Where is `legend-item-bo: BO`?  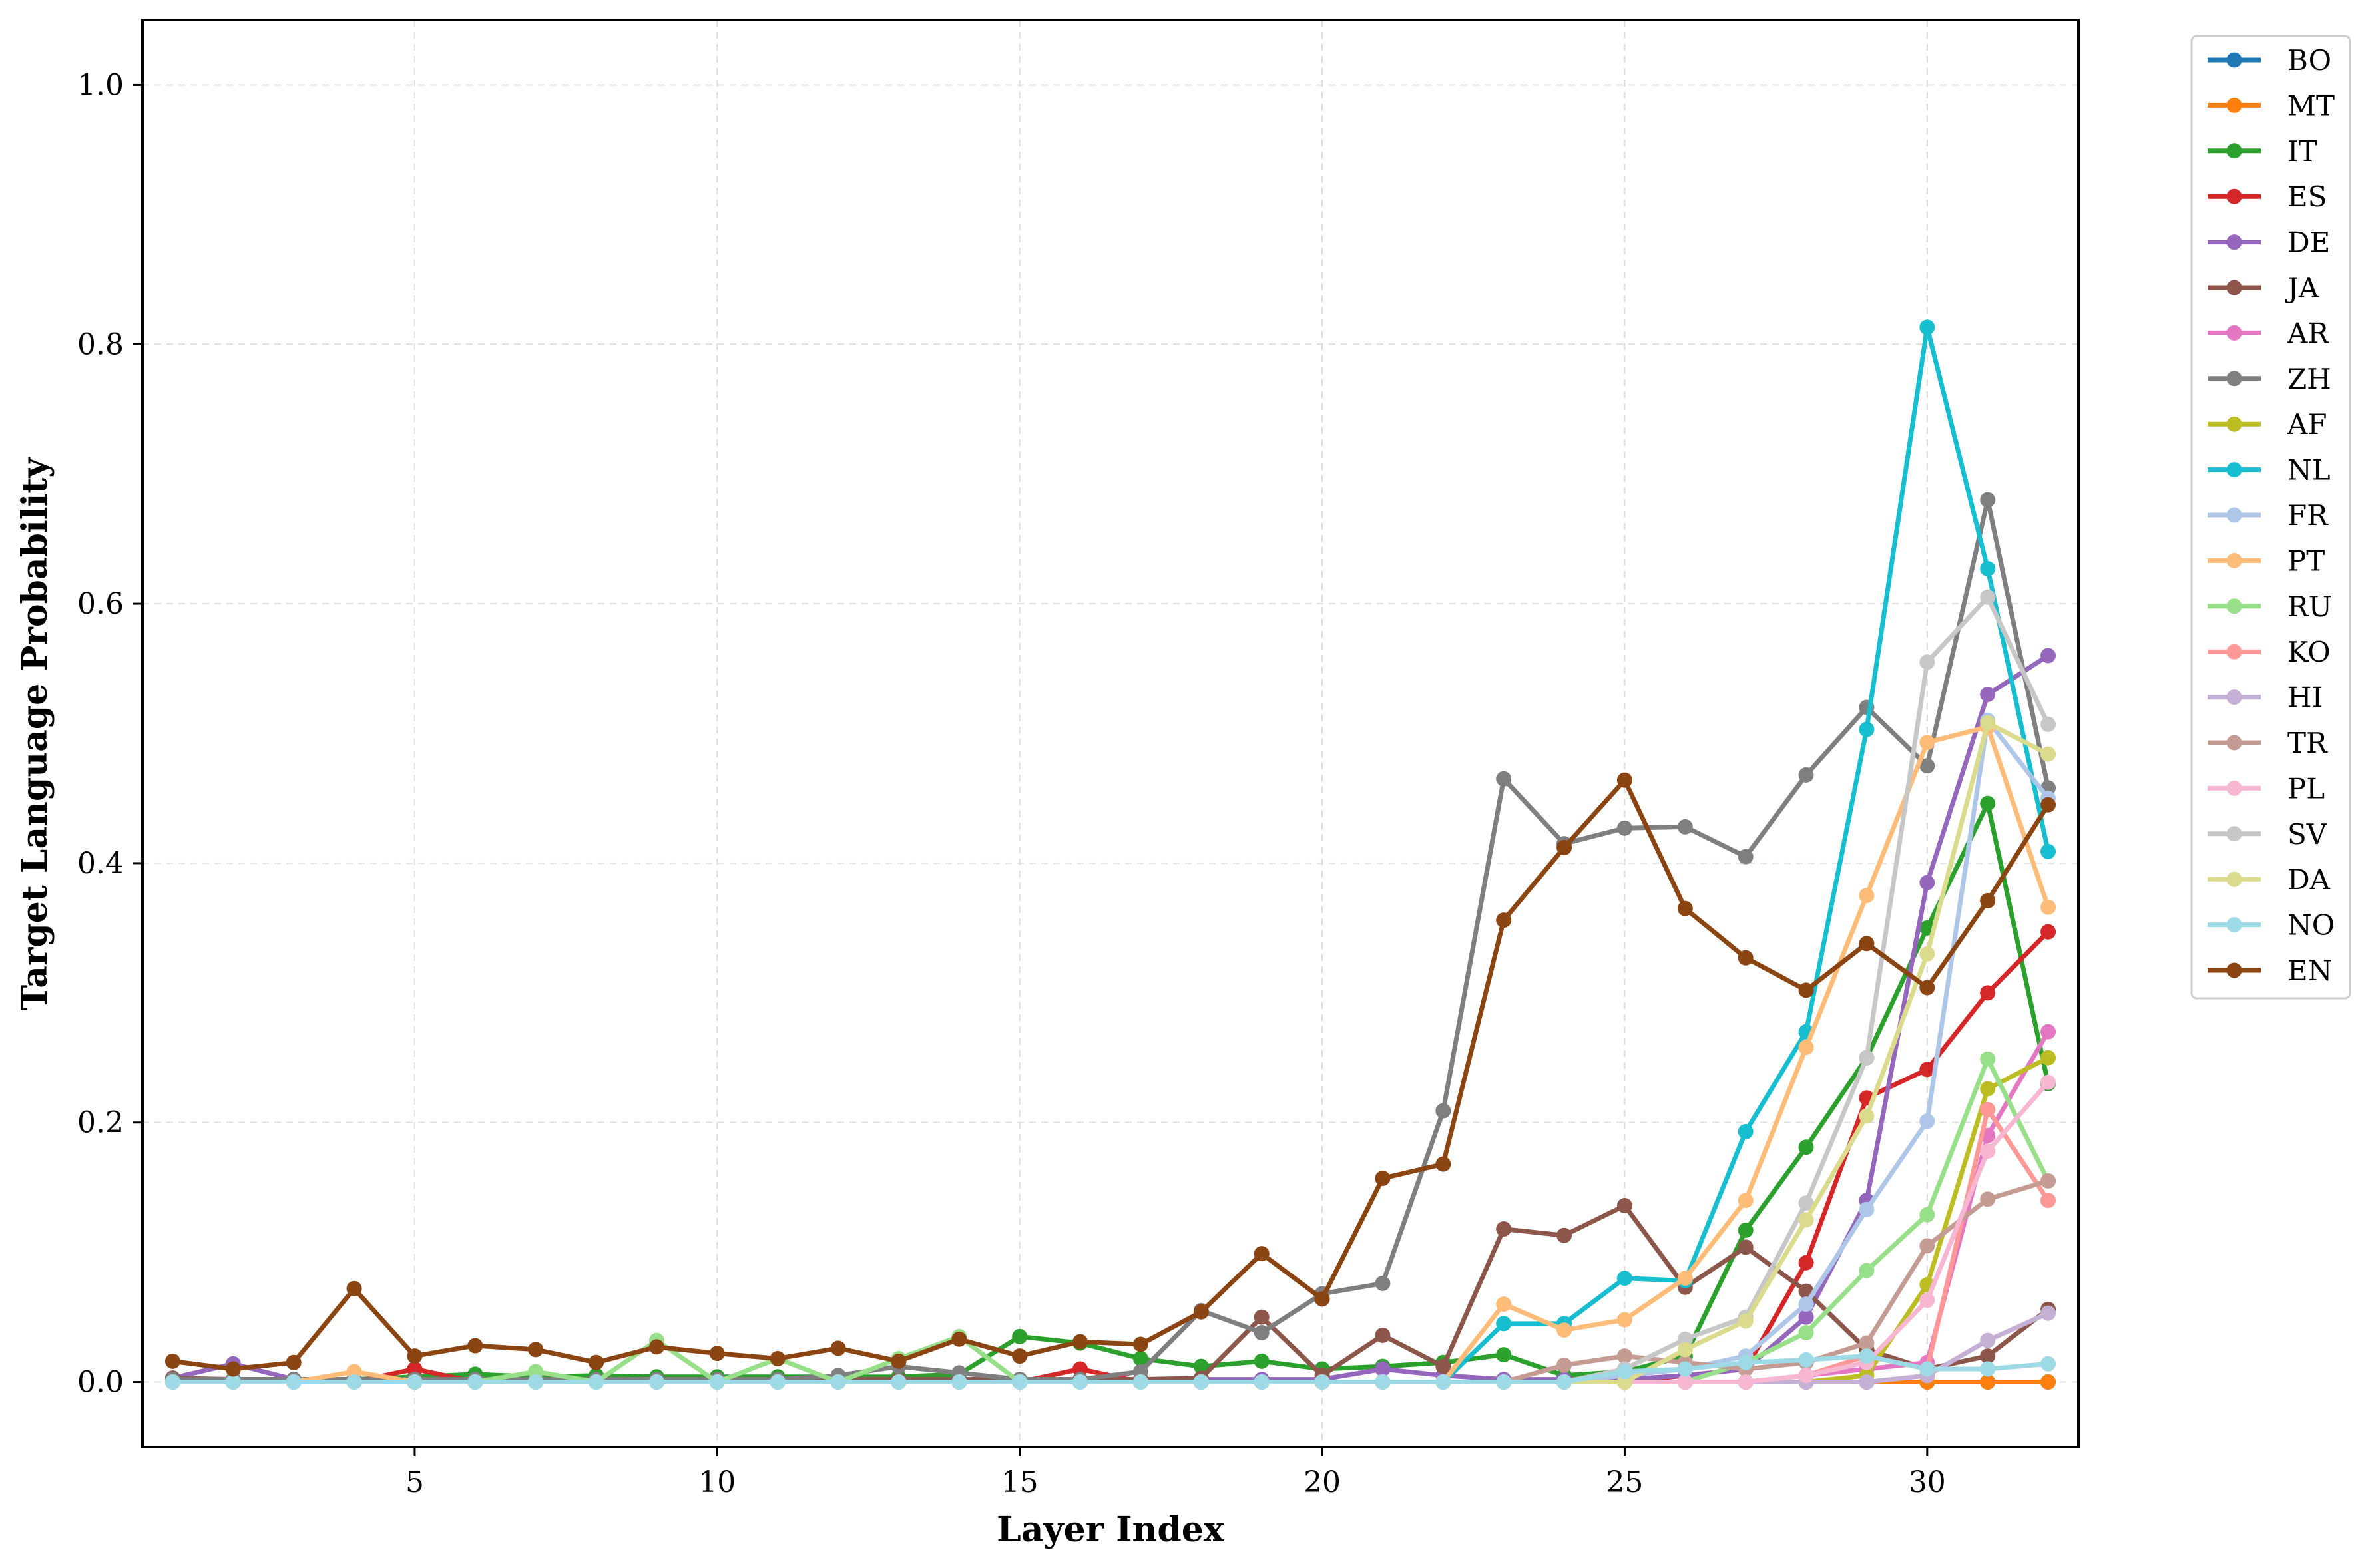
legend-item-bo: BO is located at coordinates (2269, 60).